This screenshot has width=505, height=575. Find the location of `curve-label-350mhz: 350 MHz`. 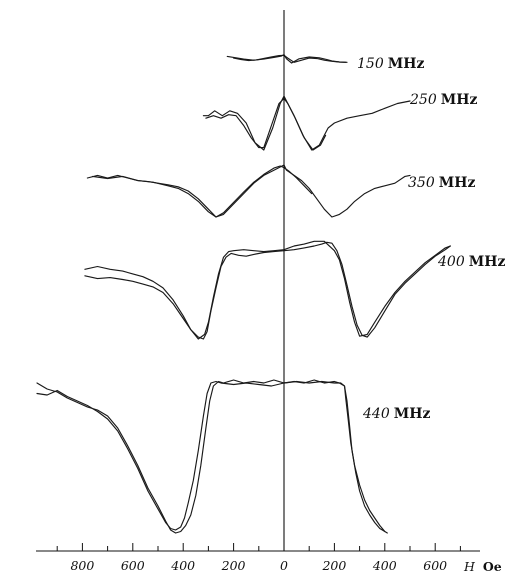

curve-label-350mhz: 350 MHz is located at coordinates (441, 183).